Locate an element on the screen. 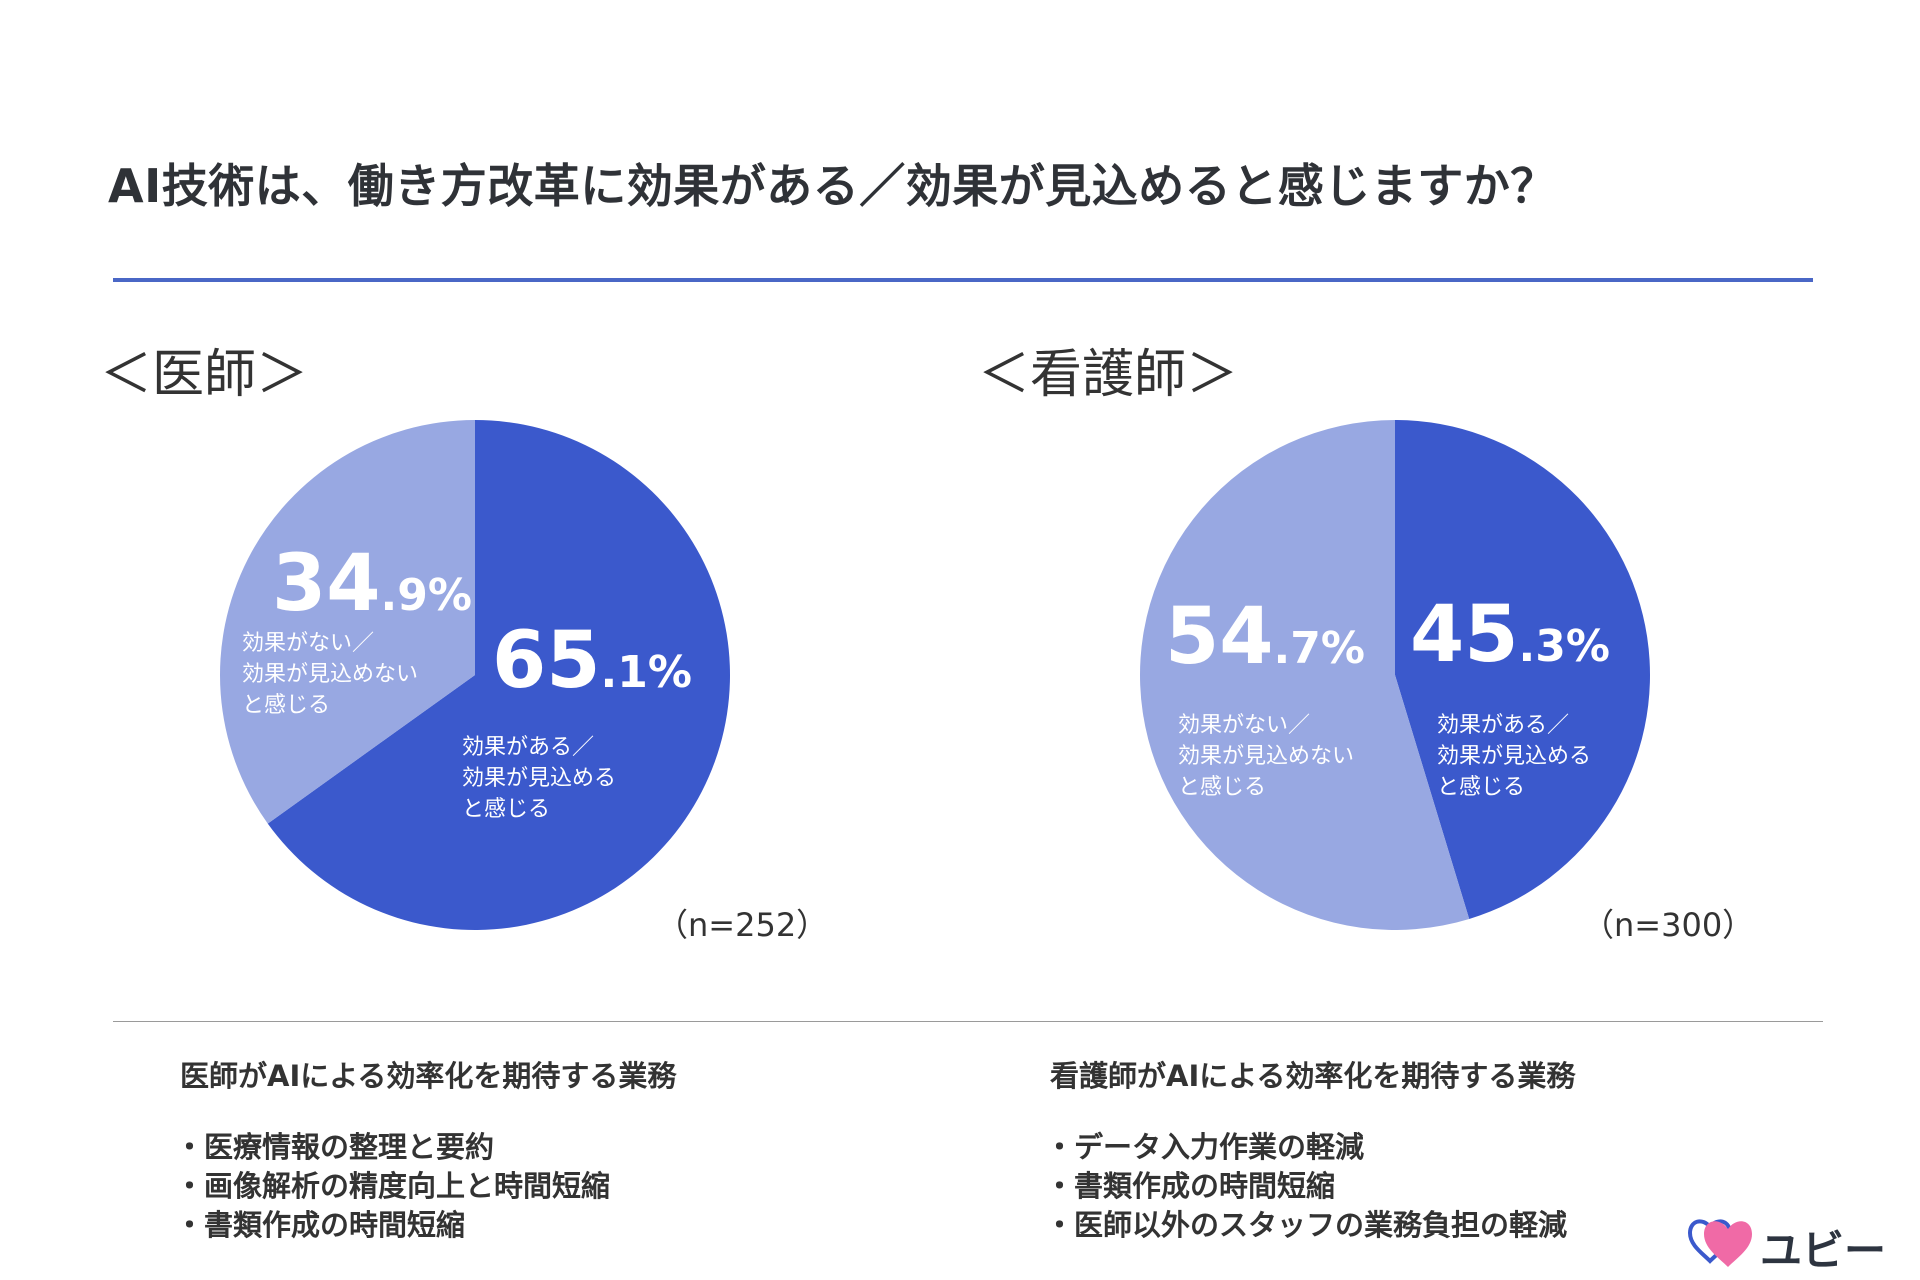  page-title: AI技術は、働き方改革に効果がある／効果が見込めると感じますか？ is located at coordinates (832, 186).